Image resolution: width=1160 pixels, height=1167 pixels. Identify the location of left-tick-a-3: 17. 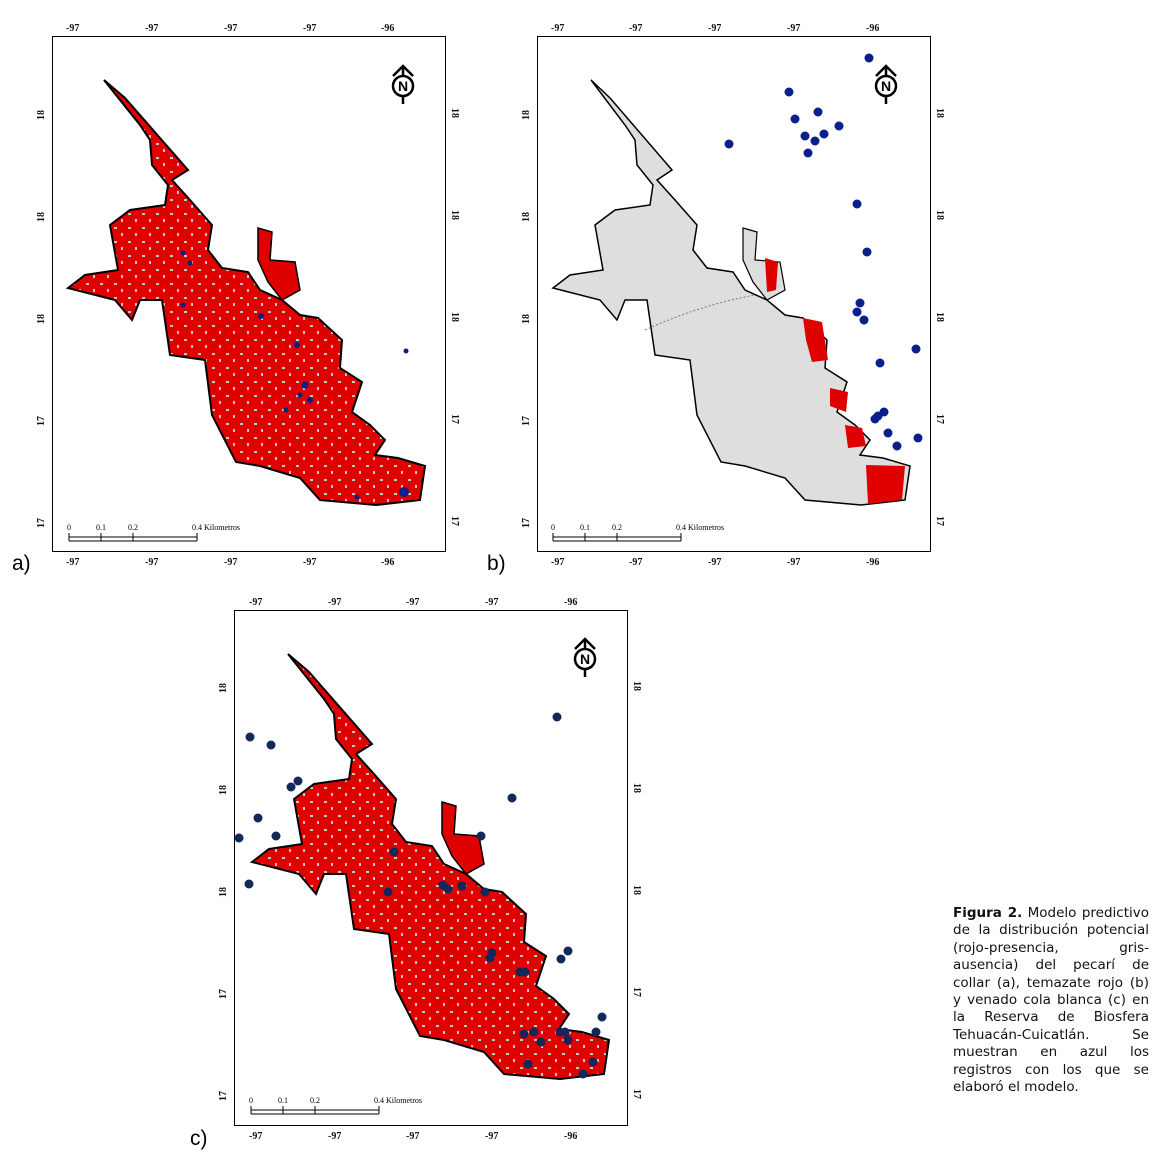
(41, 421).